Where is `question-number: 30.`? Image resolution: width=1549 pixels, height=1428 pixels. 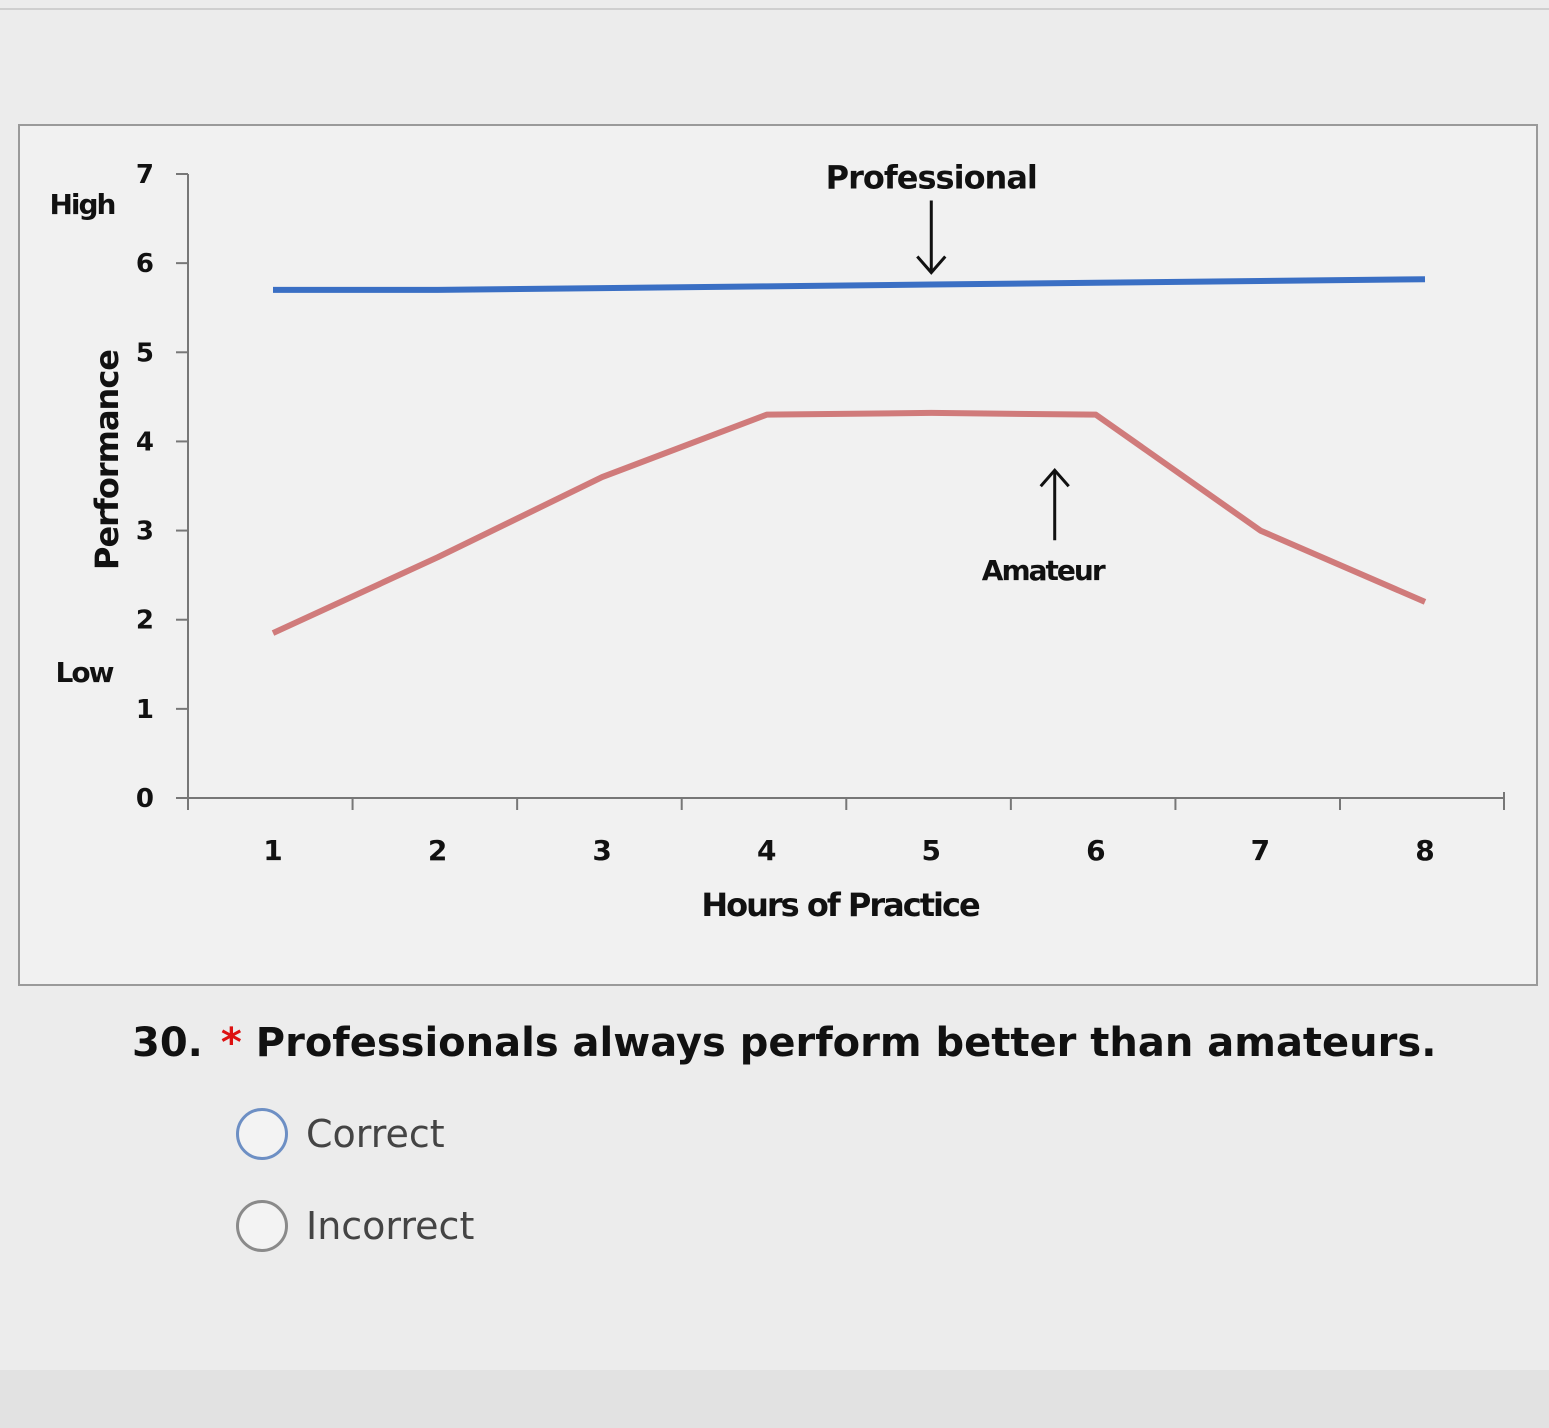
question-number: 30. is located at coordinates (167, 1043).